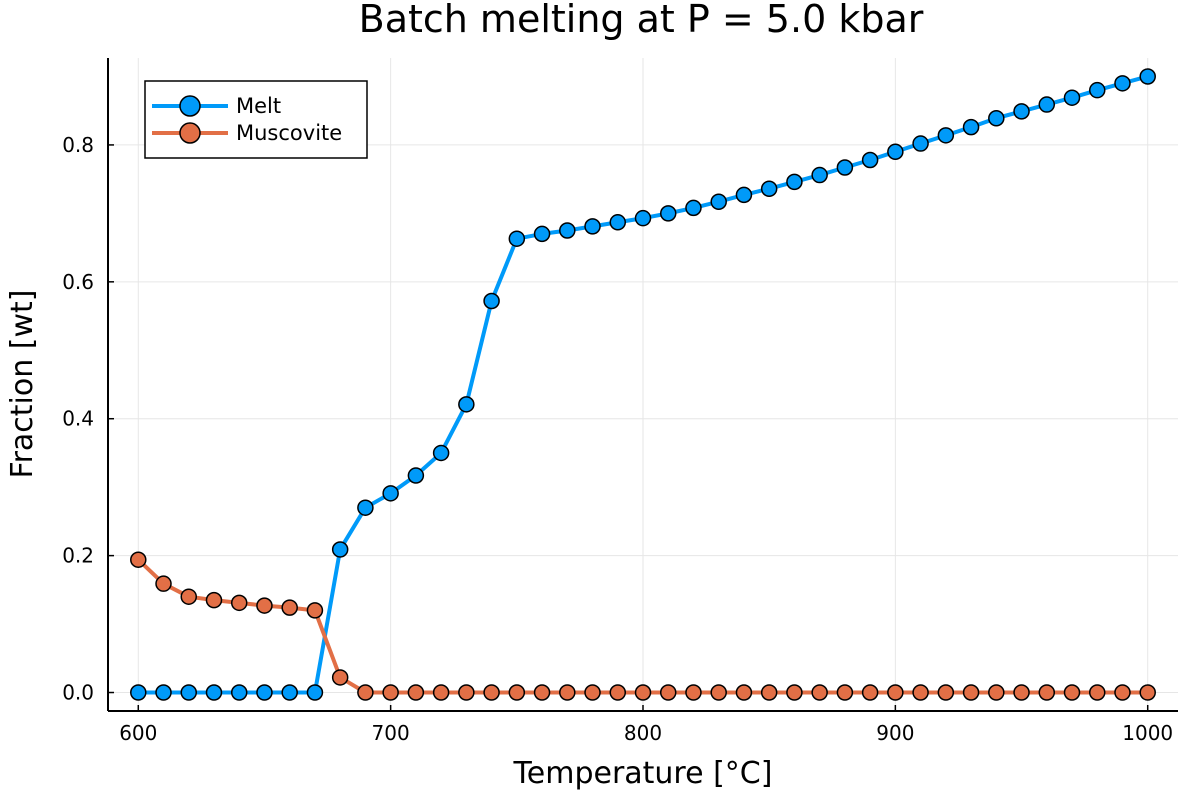 This screenshot has width=1184, height=794. I want to click on y-axis-label: Fraction [wt], so click(22, 384).